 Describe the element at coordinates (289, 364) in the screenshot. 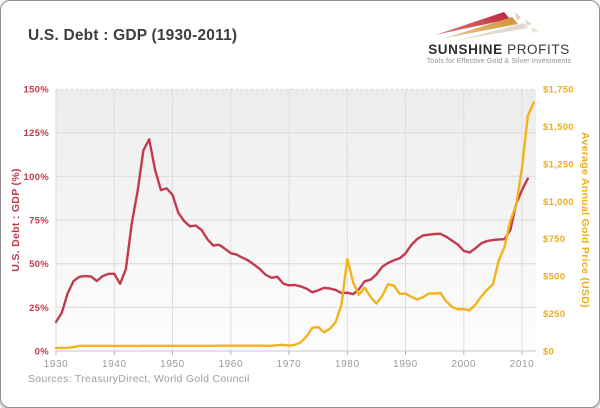

I see `x-tick-label: 1970` at that location.